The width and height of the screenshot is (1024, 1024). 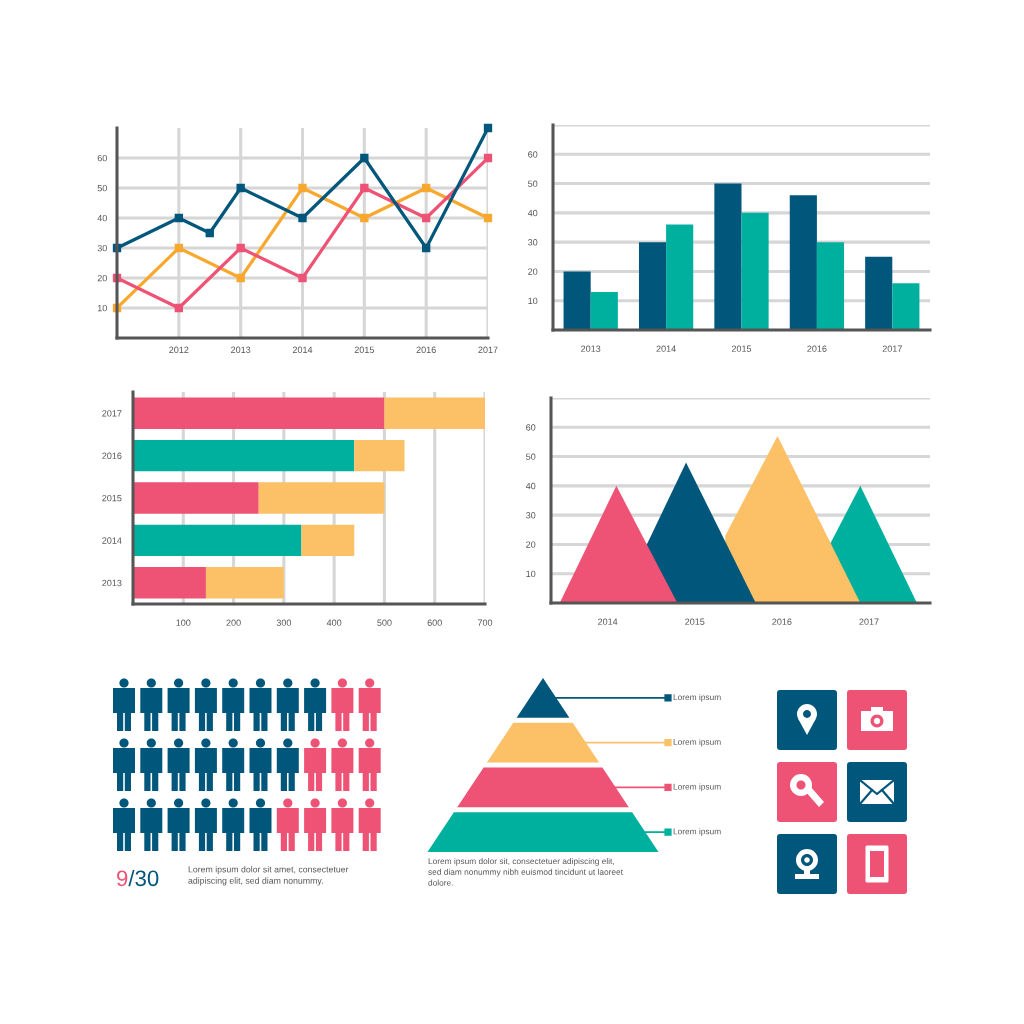 What do you see at coordinates (112, 498) in the screenshot?
I see `y-tick-label: 2015` at bounding box center [112, 498].